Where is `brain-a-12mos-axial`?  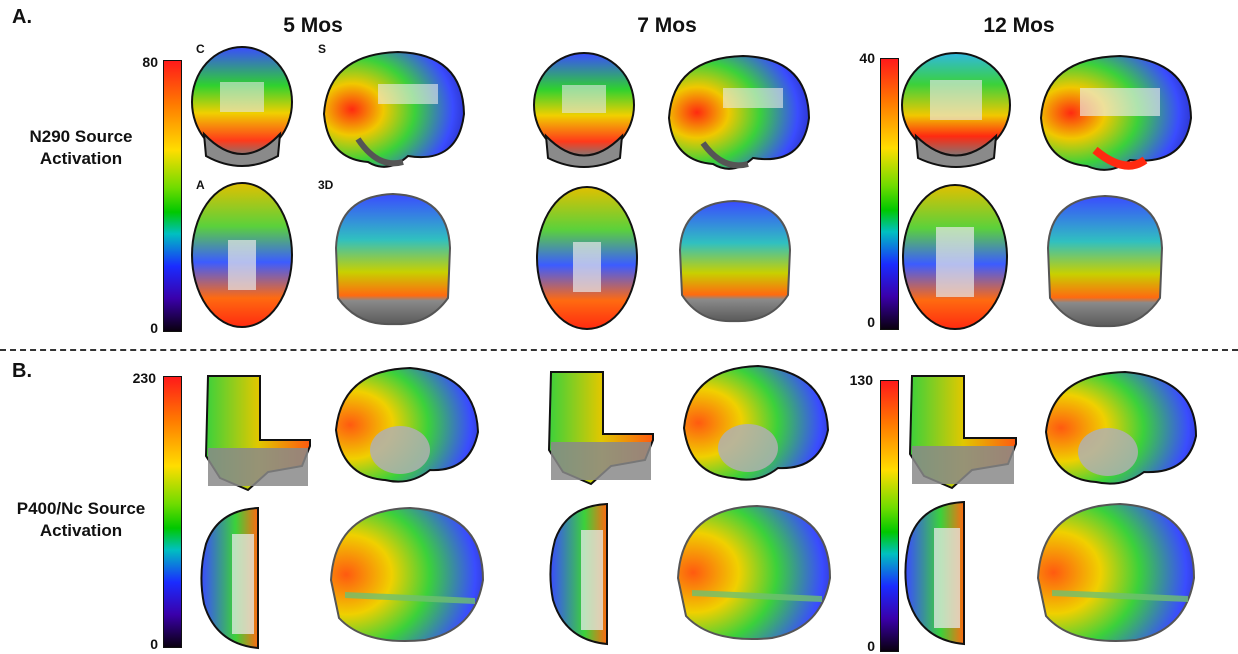 brain-a-12mos-axial is located at coordinates (955, 257).